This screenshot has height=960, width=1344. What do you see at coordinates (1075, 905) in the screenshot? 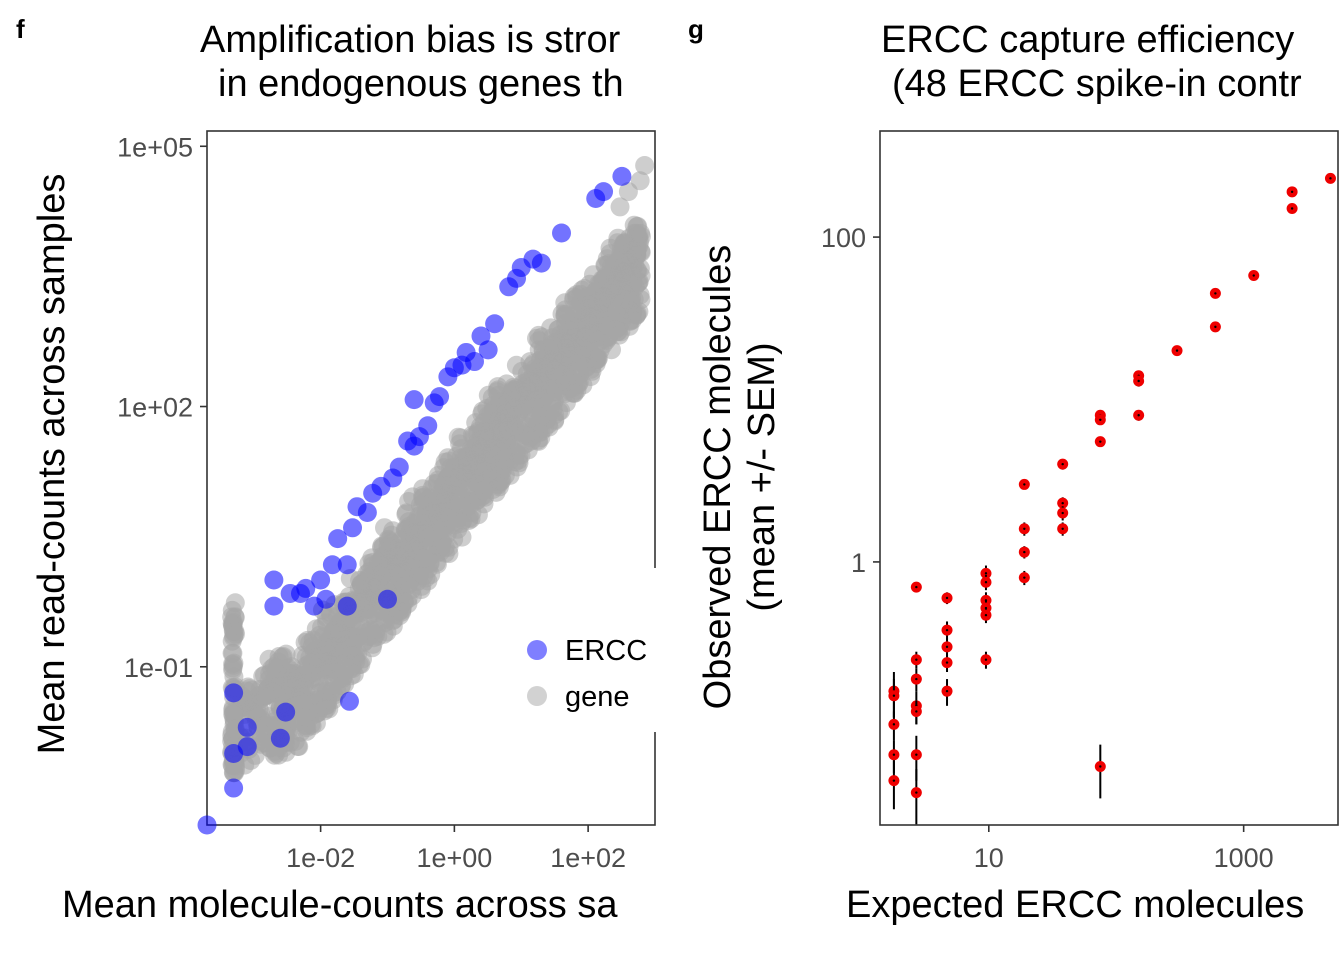
I see `panel-g-x-axis-title: Expected ERCC molecules` at bounding box center [1075, 905].